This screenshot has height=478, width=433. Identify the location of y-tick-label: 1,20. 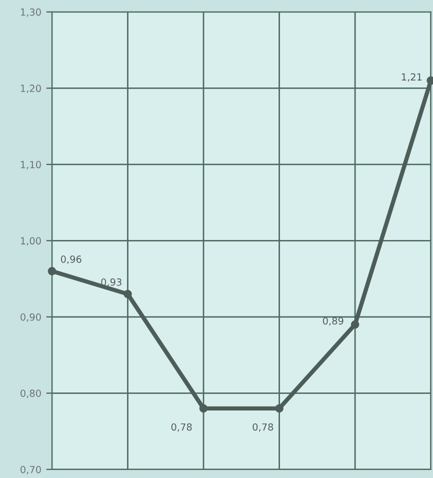
(30, 89).